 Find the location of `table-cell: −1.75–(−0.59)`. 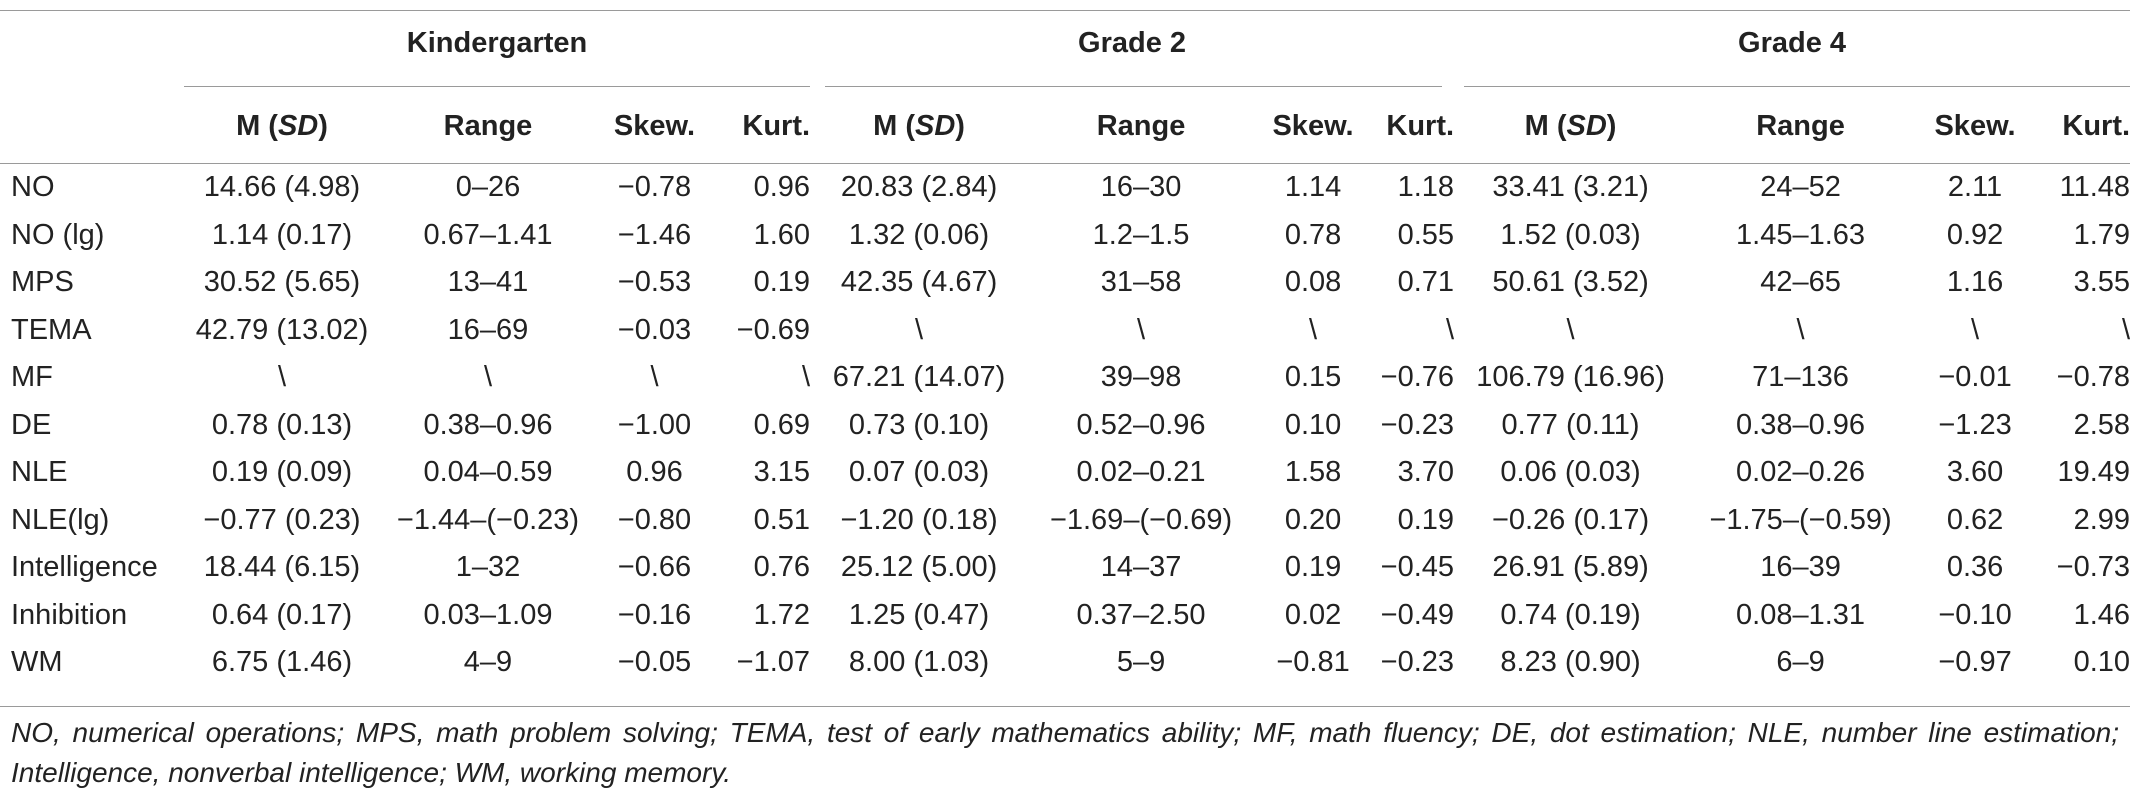

table-cell: −1.75–(−0.59) is located at coordinates (1800, 519).